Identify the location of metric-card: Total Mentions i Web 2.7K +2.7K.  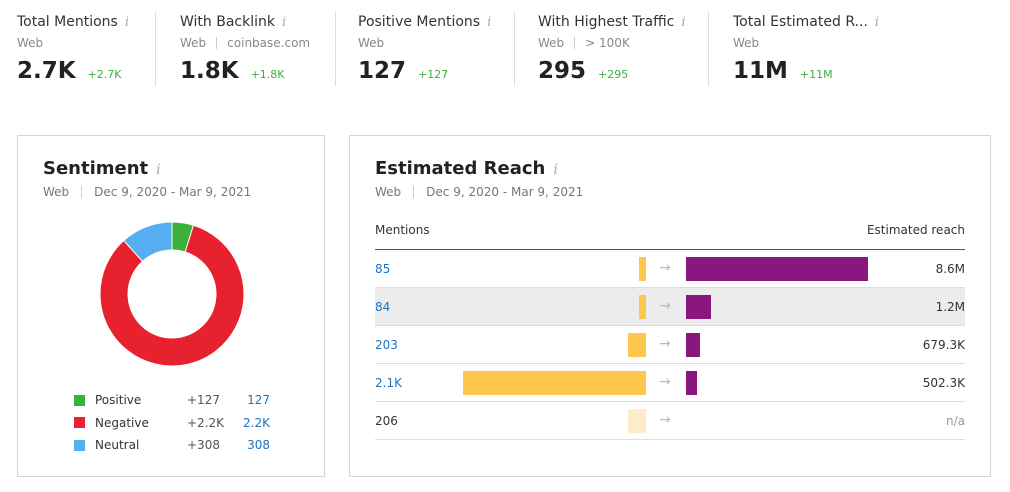
(73, 50).